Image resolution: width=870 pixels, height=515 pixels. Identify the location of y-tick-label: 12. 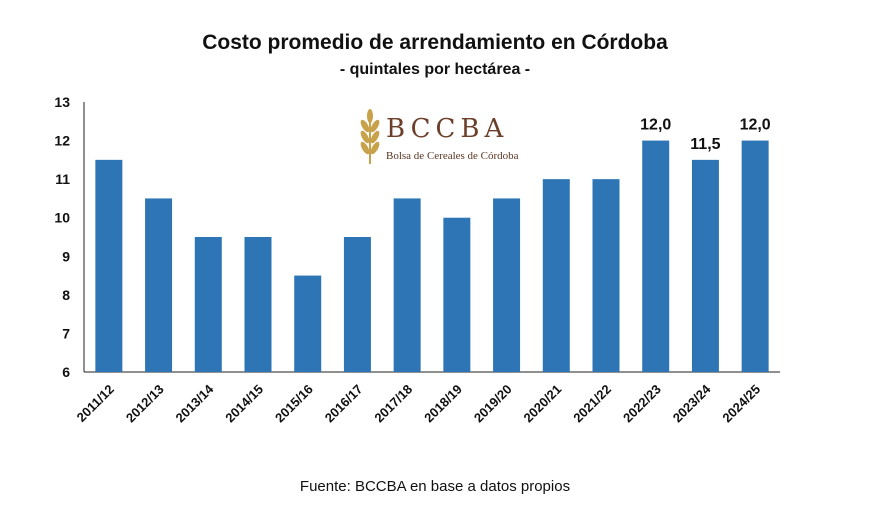
(62, 141).